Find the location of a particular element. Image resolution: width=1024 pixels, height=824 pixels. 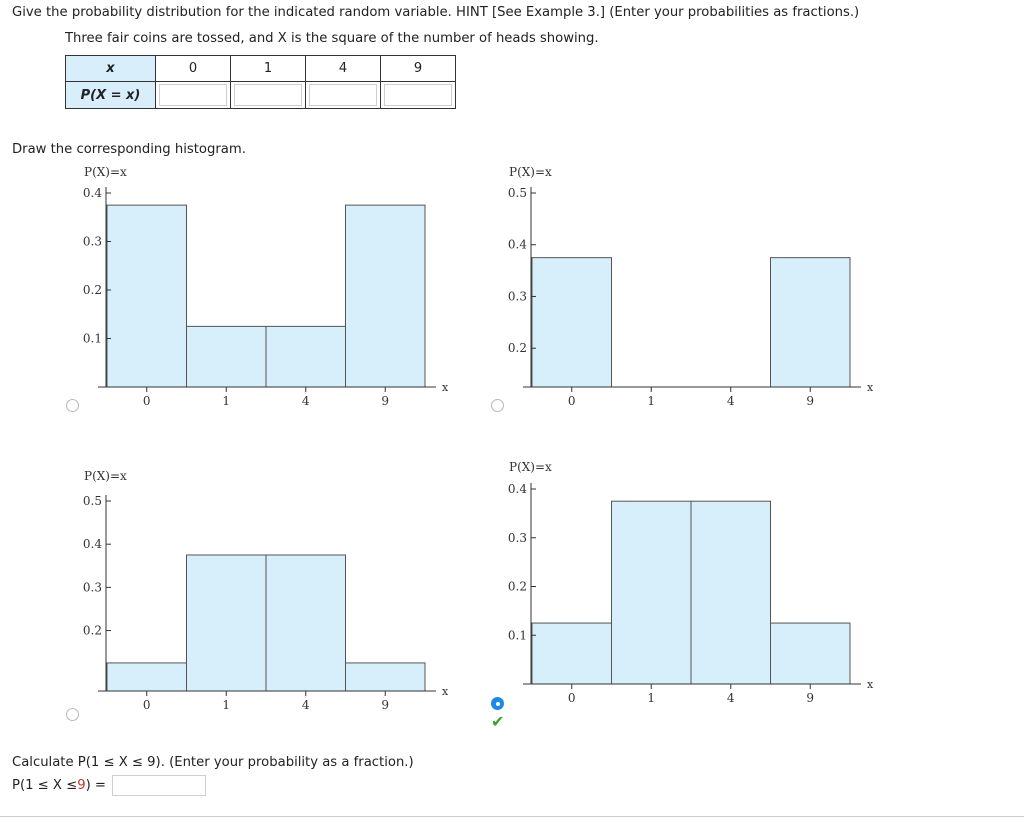

histogram-option-4: P(X)=x x 0.1 0.2 0.3 0.4 0 1 4 9 is located at coordinates (691, 582).